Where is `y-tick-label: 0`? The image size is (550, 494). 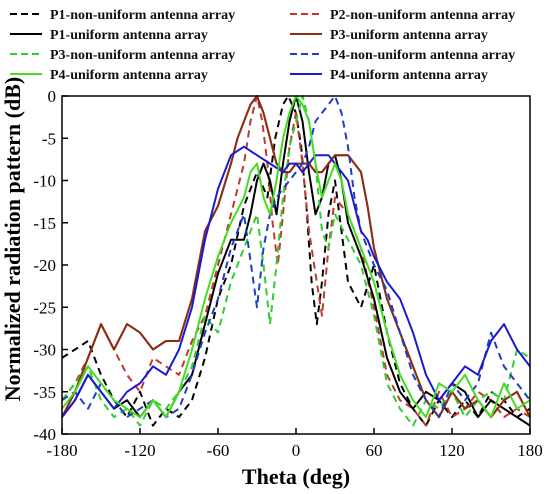
y-tick-label: 0 is located at coordinates (52, 96).